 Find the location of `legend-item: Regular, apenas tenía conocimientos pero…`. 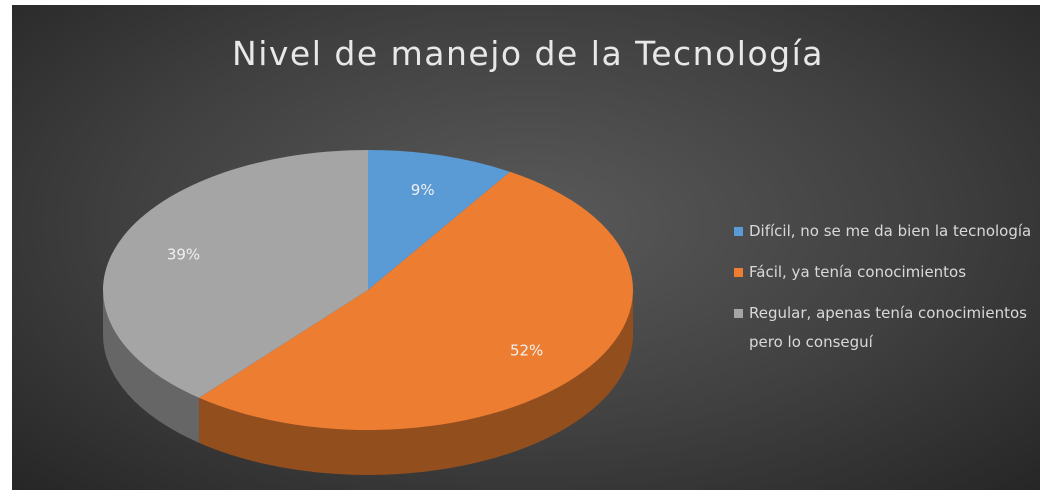

legend-item: Regular, apenas tenía conocimientos pero… is located at coordinates (884, 328).